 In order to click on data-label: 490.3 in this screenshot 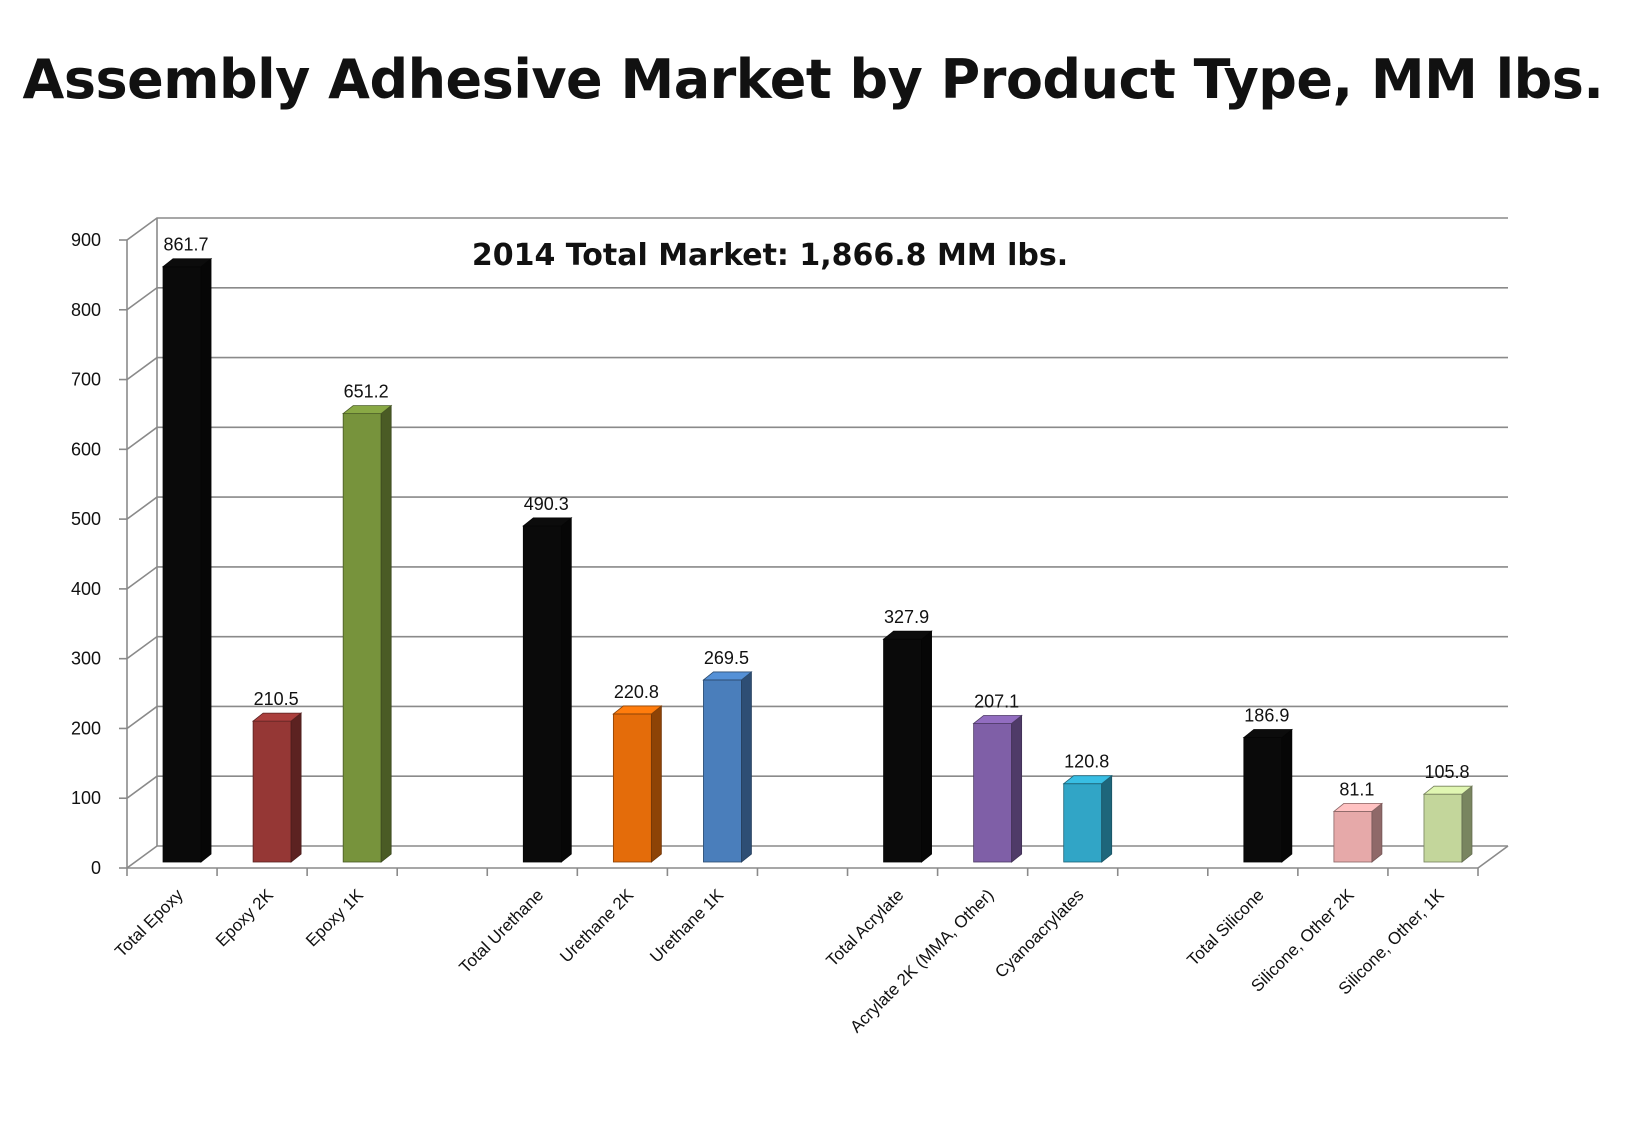, I will do `click(546, 504)`.